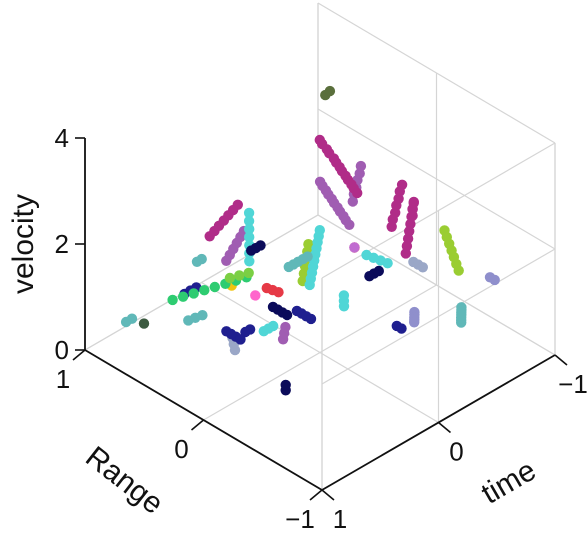  Describe the element at coordinates (572, 384) in the screenshot. I see `x-tick-label: −1` at that location.